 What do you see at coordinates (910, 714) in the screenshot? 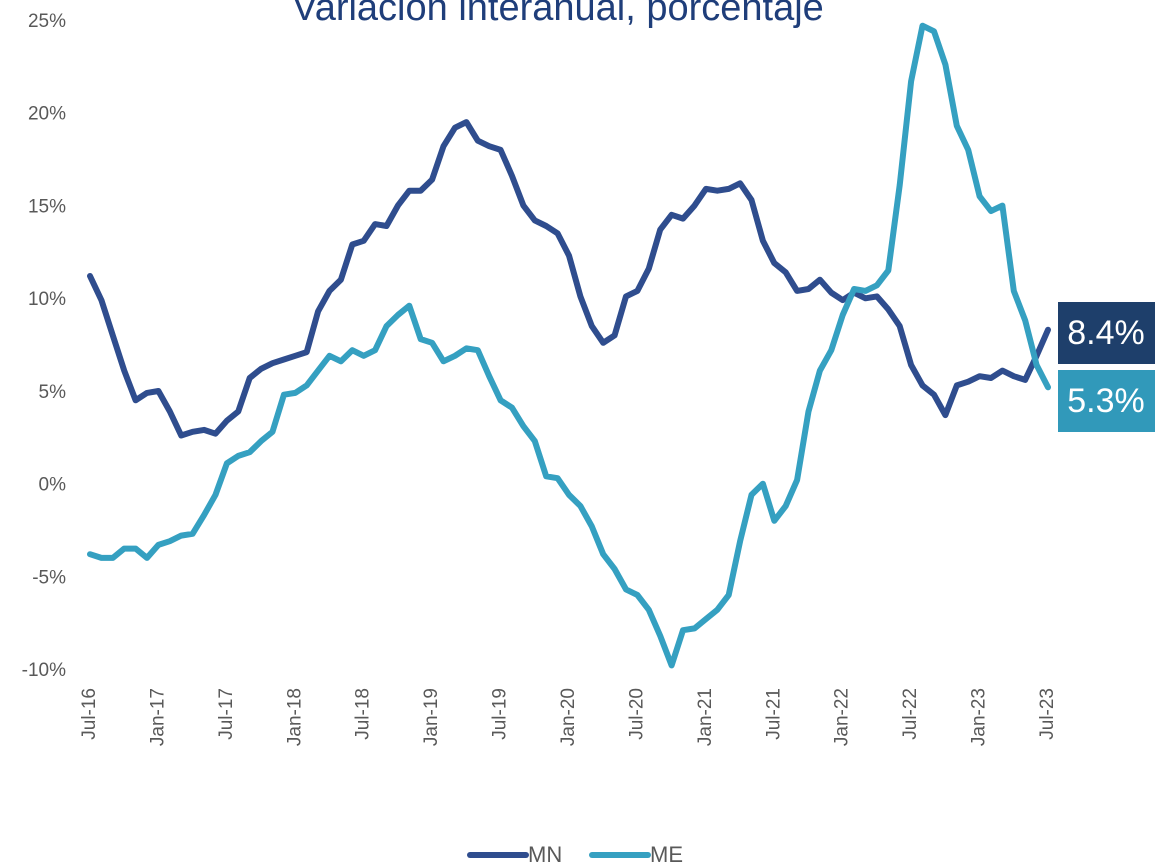
I see `x-tick-label: Jul-22` at bounding box center [910, 714].